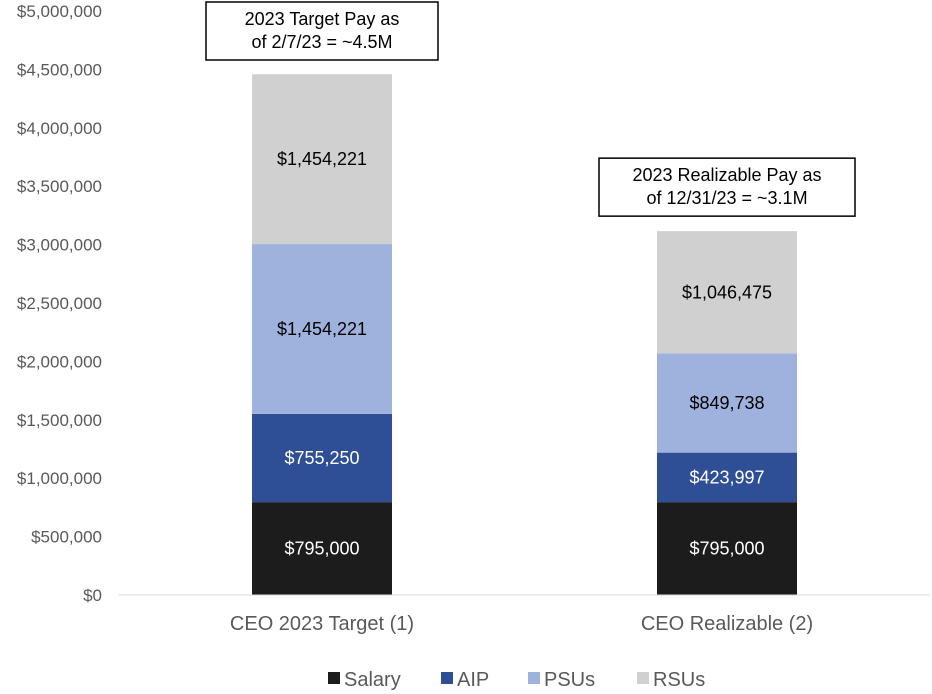  Describe the element at coordinates (59, 69) in the screenshot. I see `y-tick-label: $4,500,000` at that location.